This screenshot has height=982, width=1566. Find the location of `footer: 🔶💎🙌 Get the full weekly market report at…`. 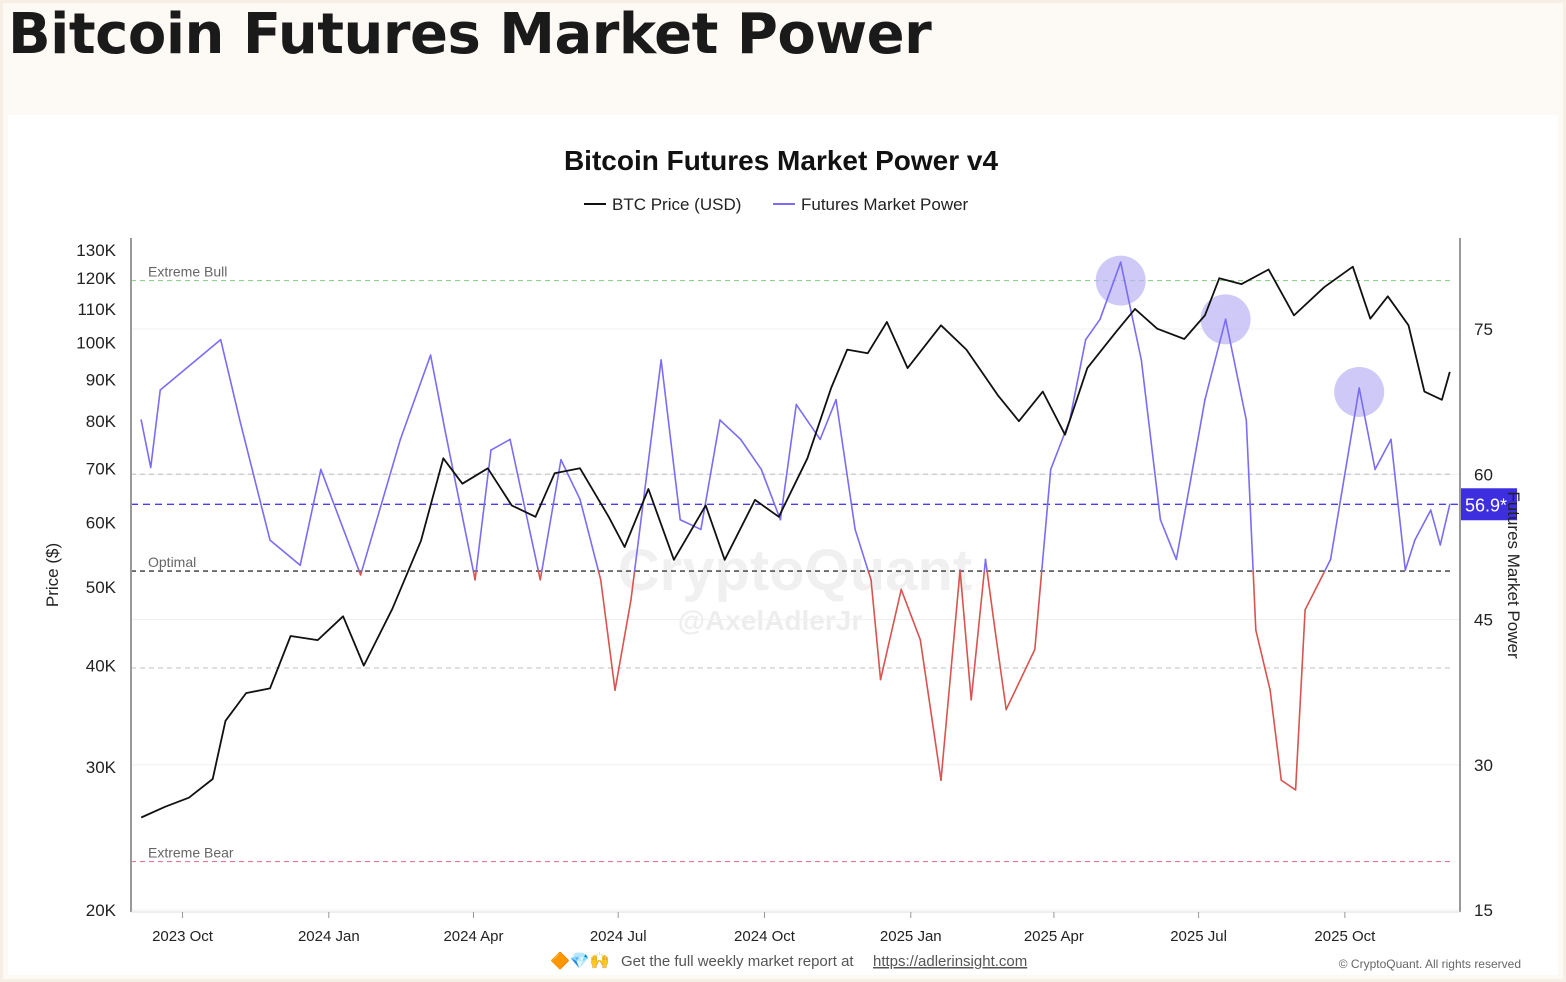

footer: 🔶💎🙌 Get the full weekly market report at… is located at coordinates (1035, 961).